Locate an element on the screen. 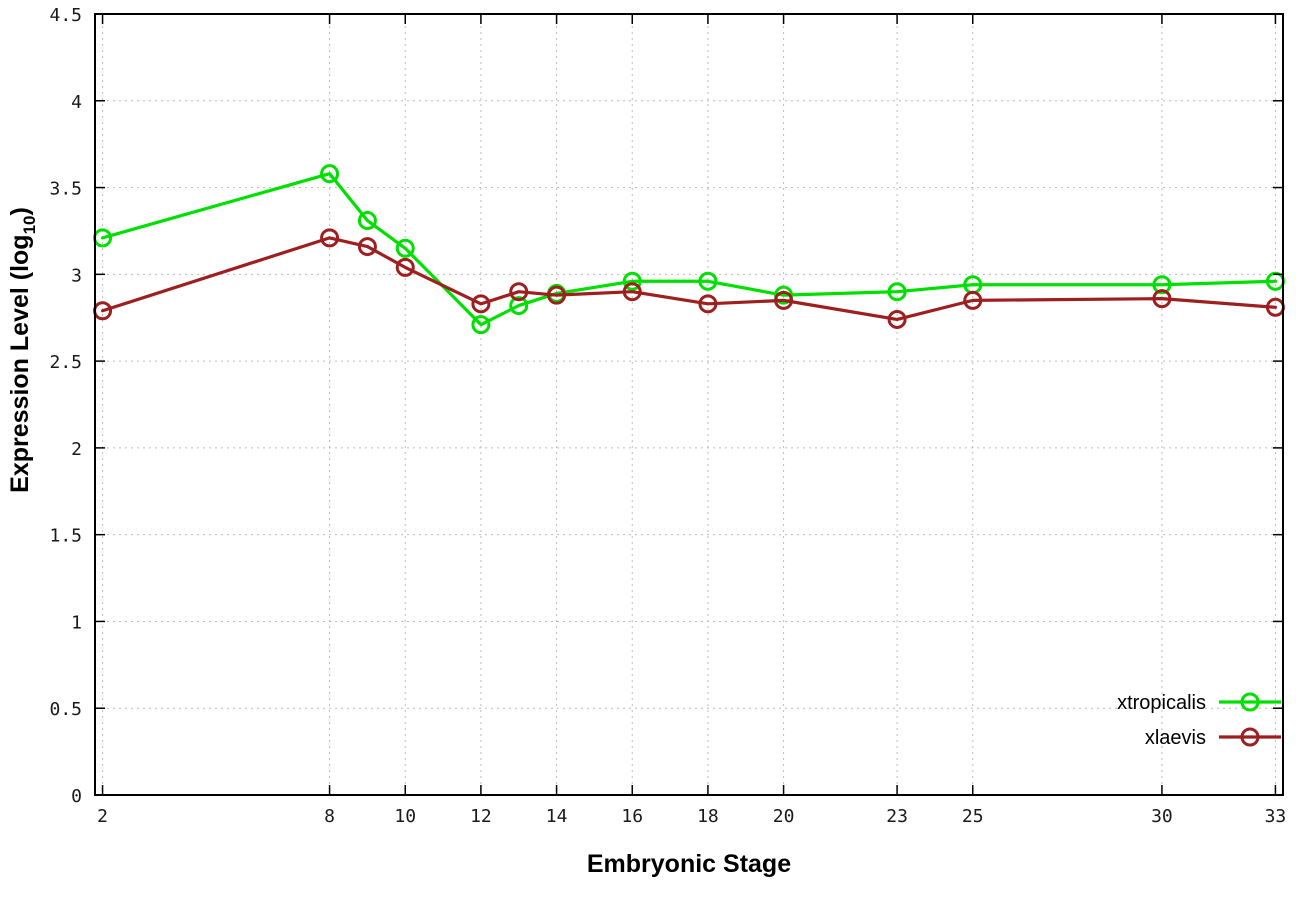 The image size is (1296, 907). series-xlaevis-line is located at coordinates (689, 279).